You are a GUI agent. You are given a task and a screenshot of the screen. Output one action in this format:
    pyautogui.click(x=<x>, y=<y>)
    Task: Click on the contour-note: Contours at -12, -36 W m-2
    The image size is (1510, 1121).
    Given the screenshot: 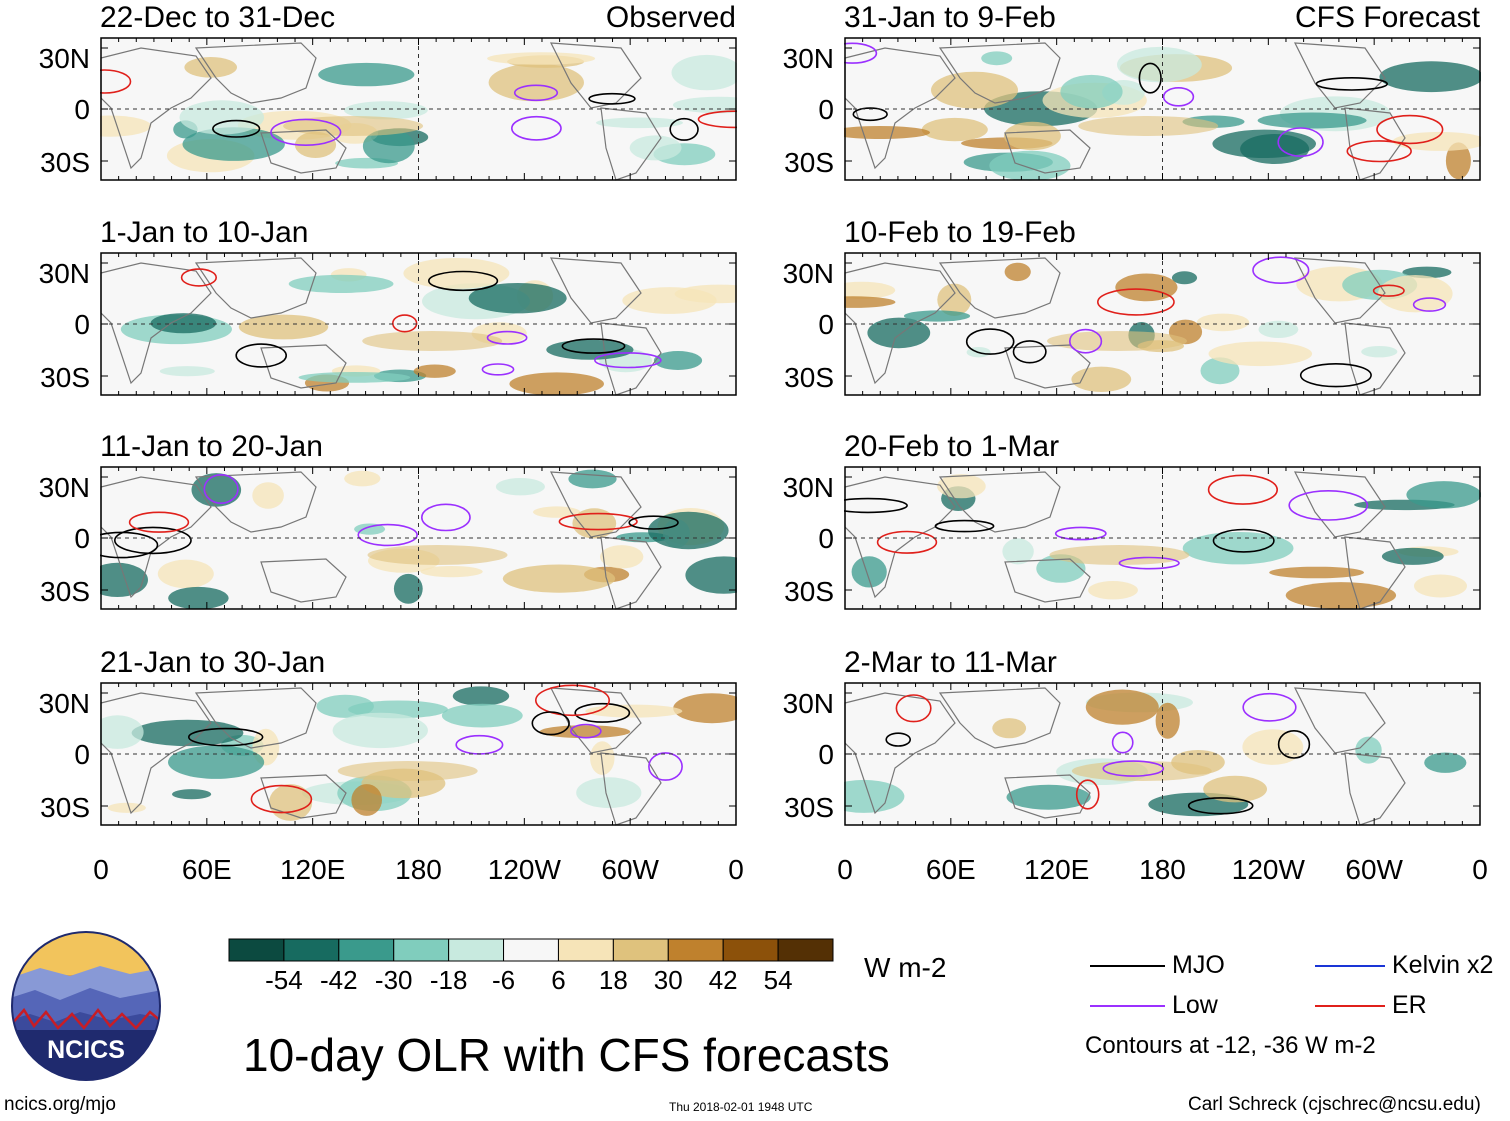 What is the action you would take?
    pyautogui.click(x=1230, y=1045)
    